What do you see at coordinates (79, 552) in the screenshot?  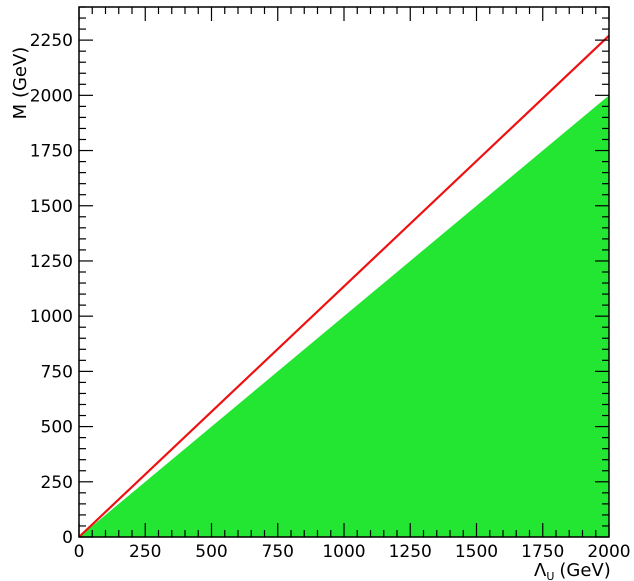 I see `x-tick-label: 0` at bounding box center [79, 552].